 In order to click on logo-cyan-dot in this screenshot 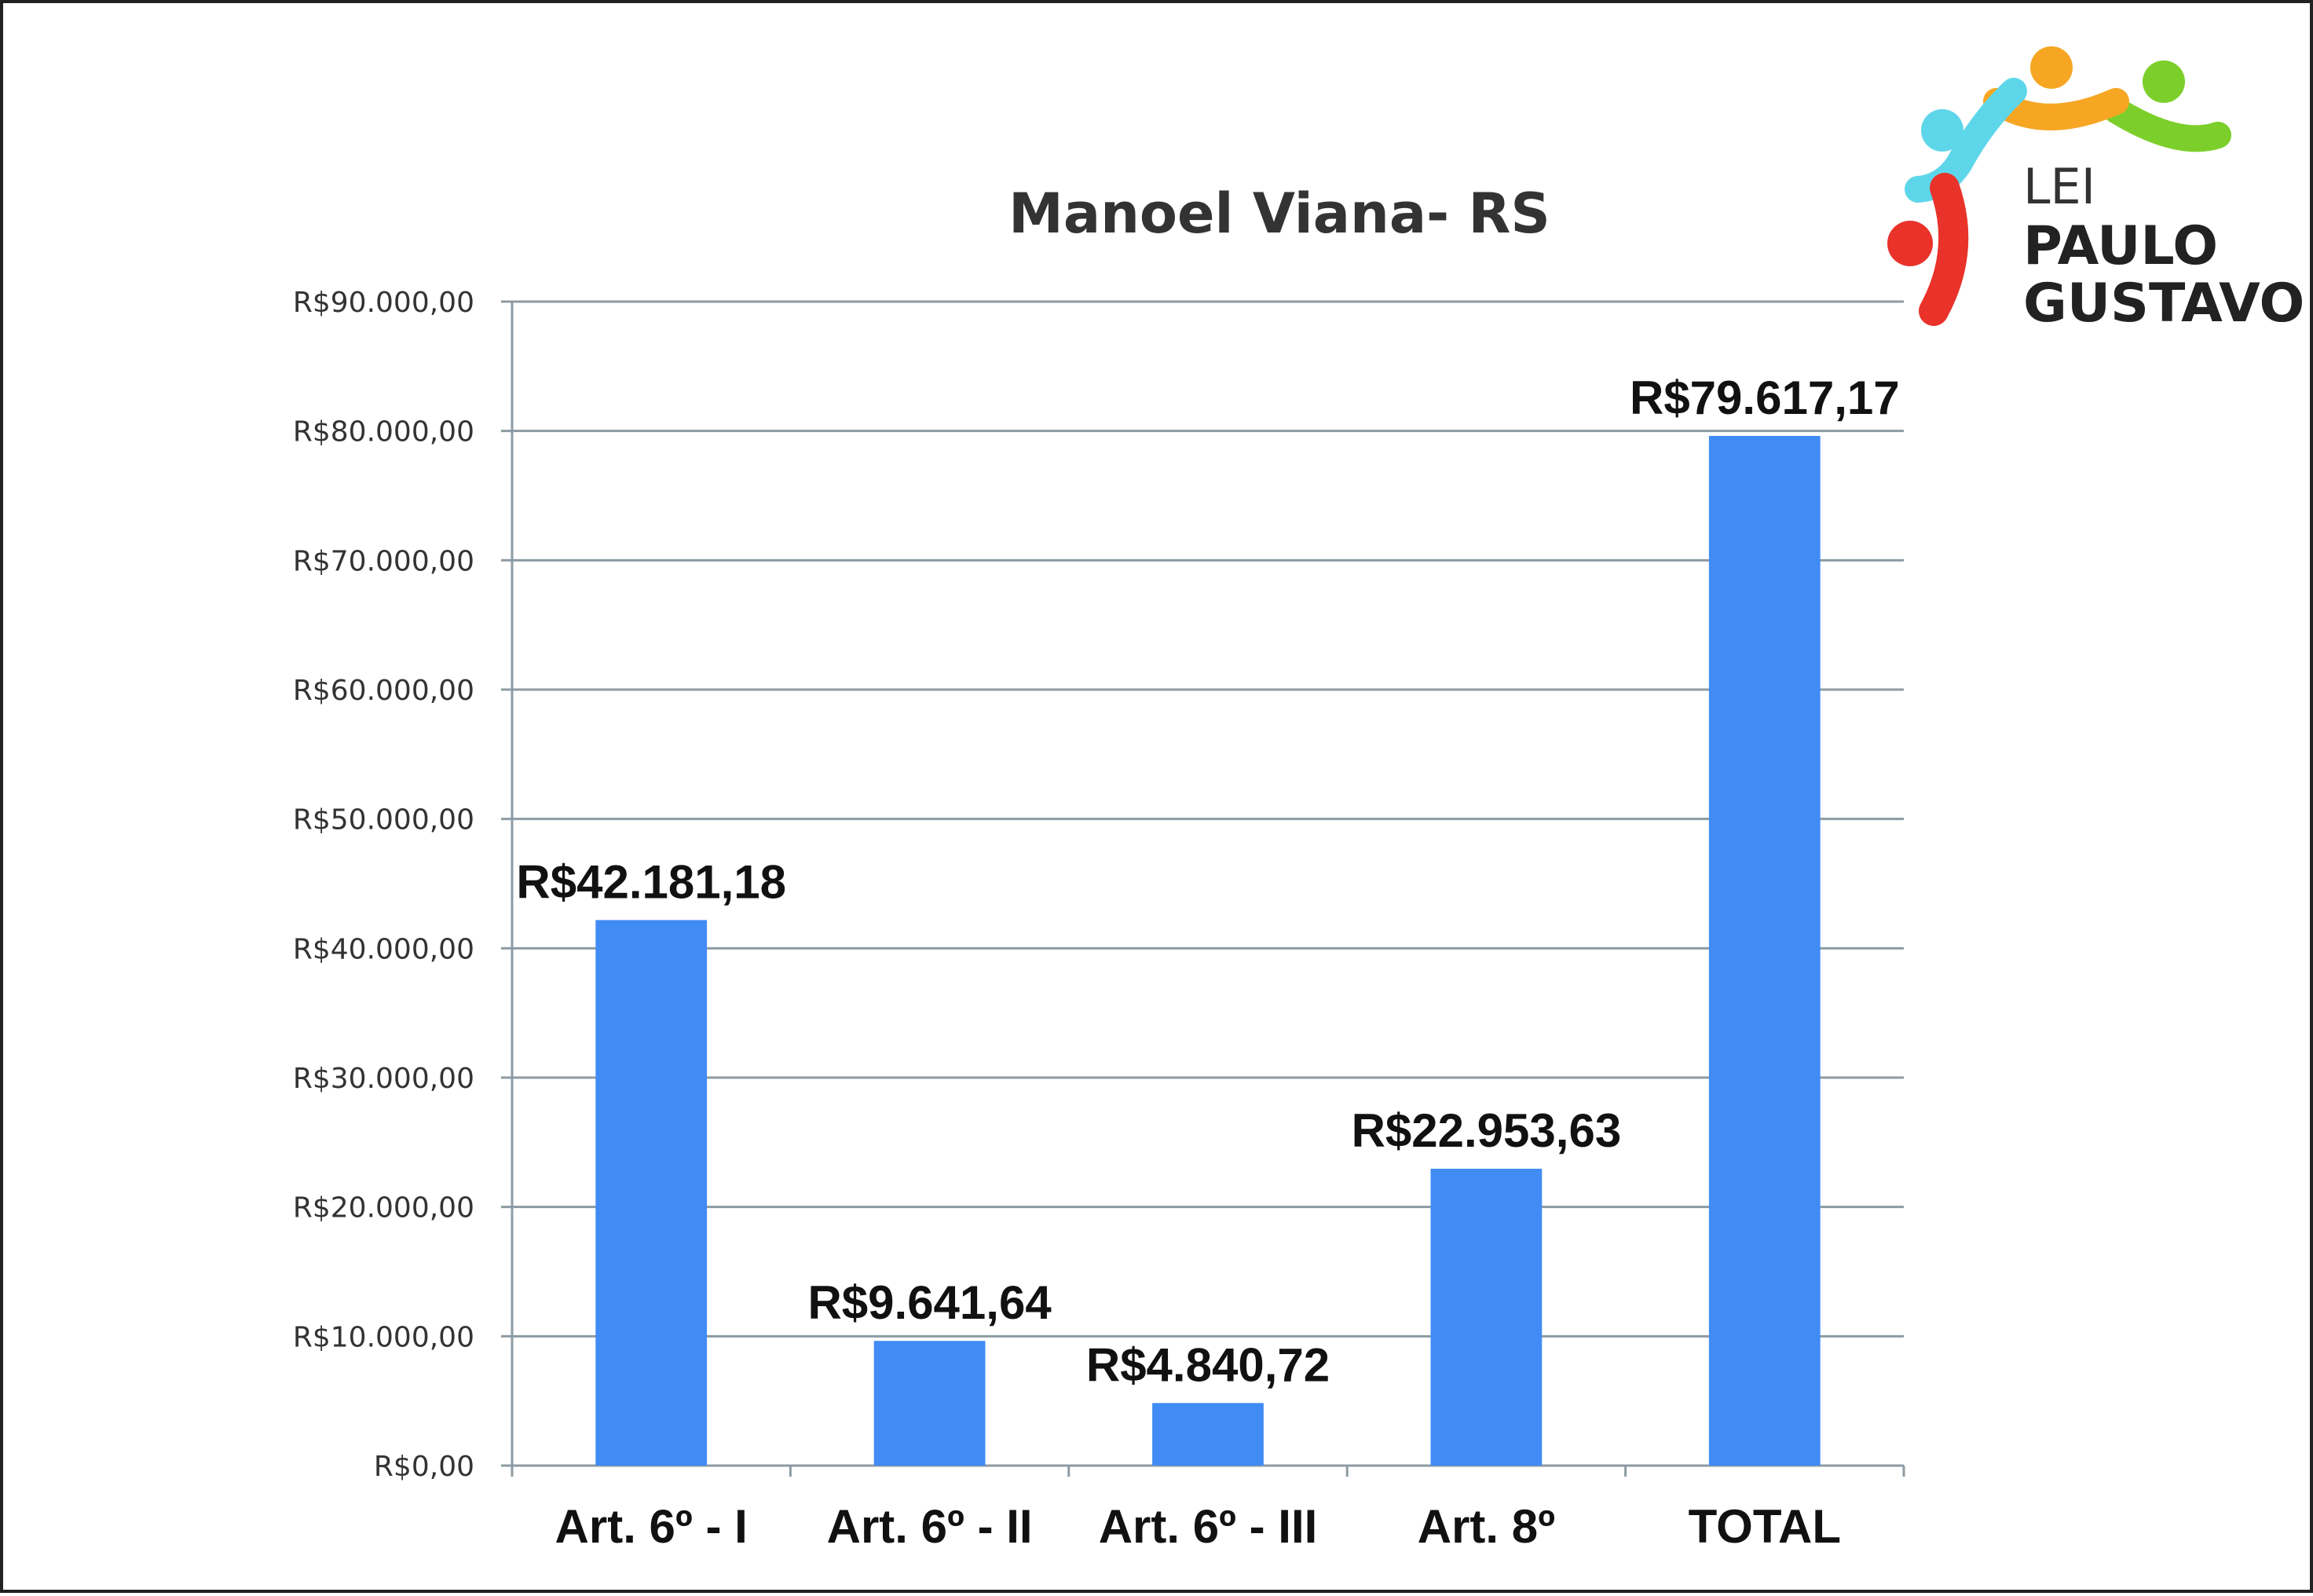, I will do `click(1942, 130)`.